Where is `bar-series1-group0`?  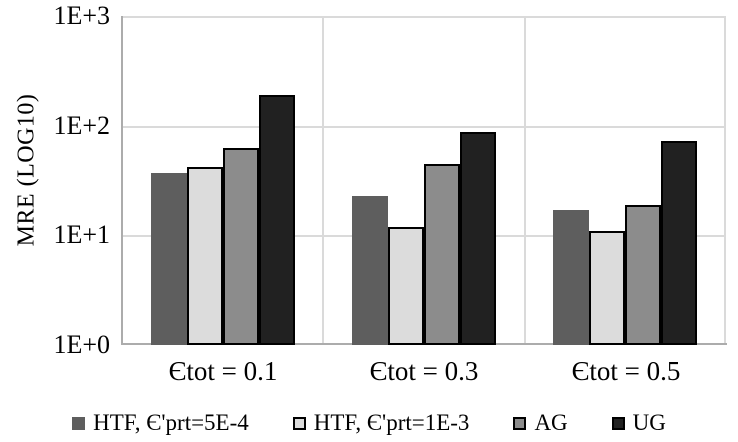
bar-series1-group0 is located at coordinates (205, 256).